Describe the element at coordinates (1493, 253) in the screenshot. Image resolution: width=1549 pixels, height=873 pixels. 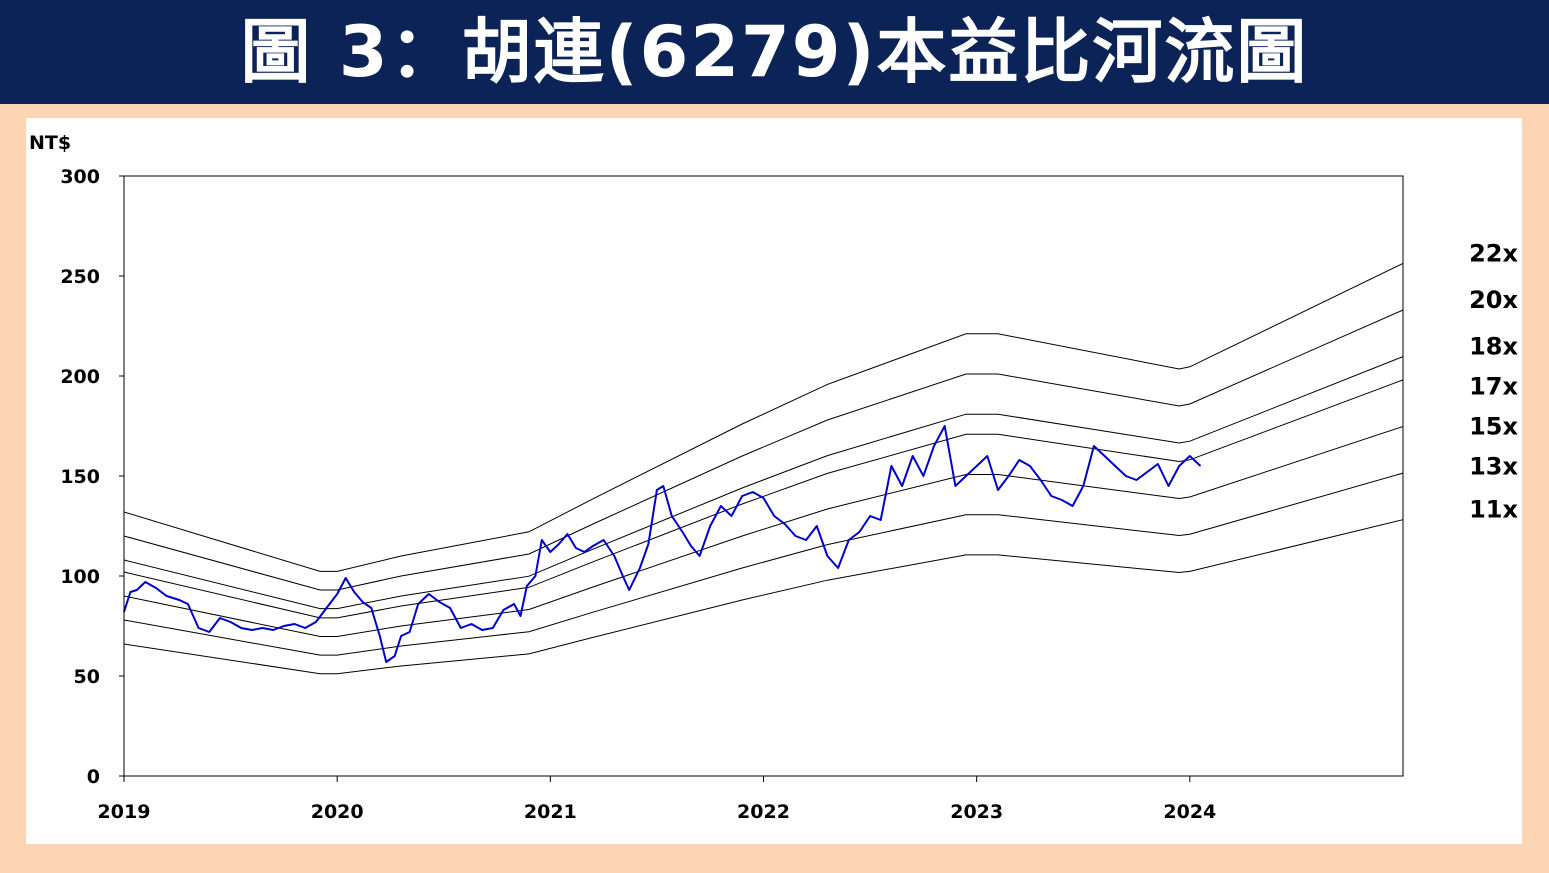
I see `pe-band-label-22x: 22x` at that location.